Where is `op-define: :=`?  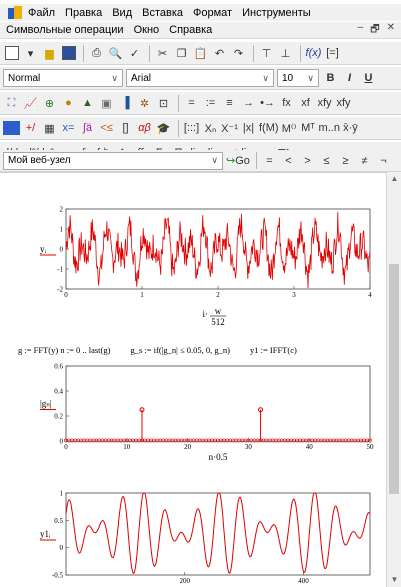
op-define: := is located at coordinates (210, 103).